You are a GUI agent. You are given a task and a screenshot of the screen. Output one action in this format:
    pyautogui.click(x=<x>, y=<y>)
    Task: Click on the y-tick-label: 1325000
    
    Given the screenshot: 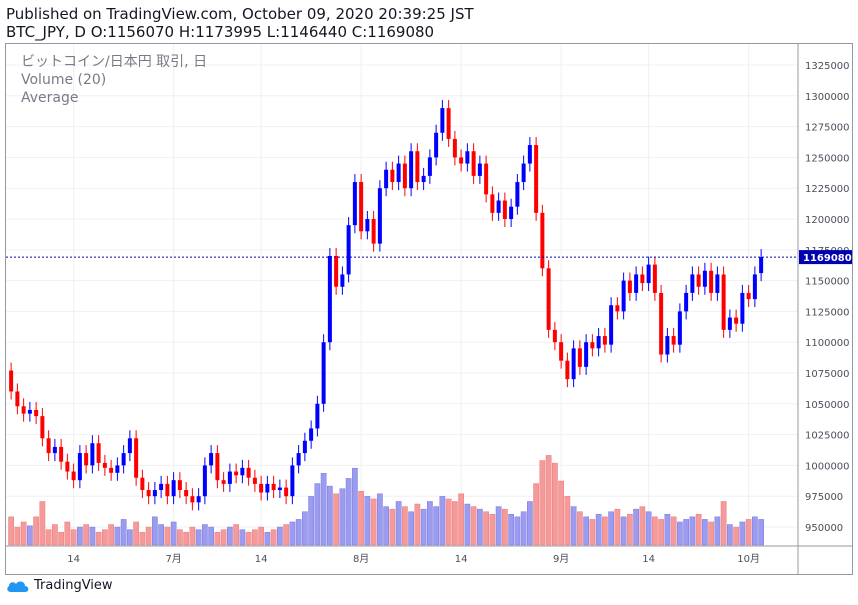 What is the action you would take?
    pyautogui.click(x=827, y=66)
    